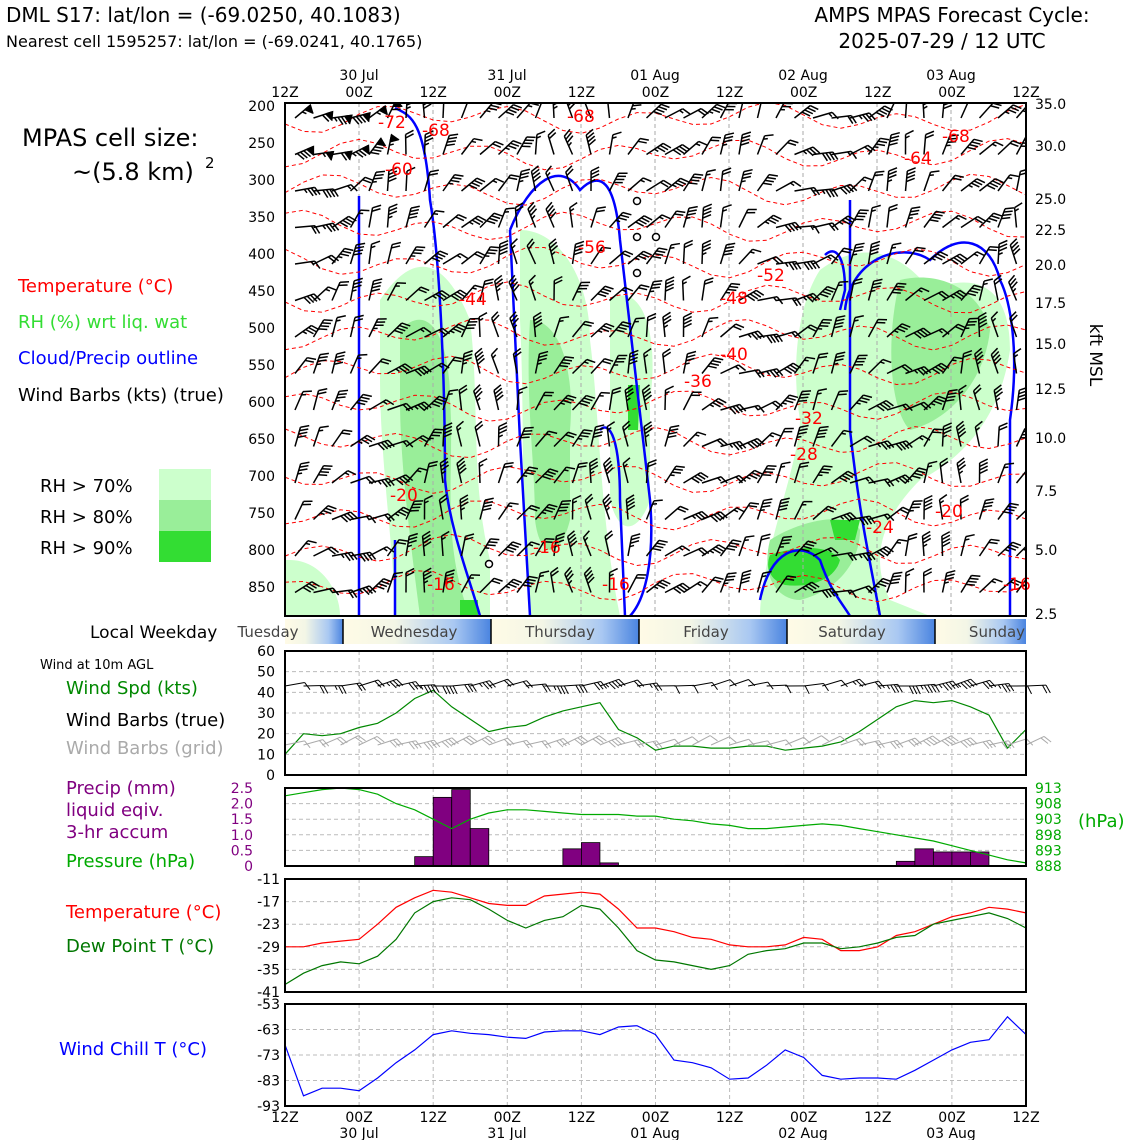 This screenshot has width=1140, height=1140. I want to click on temp-label: -52, so click(771, 276).